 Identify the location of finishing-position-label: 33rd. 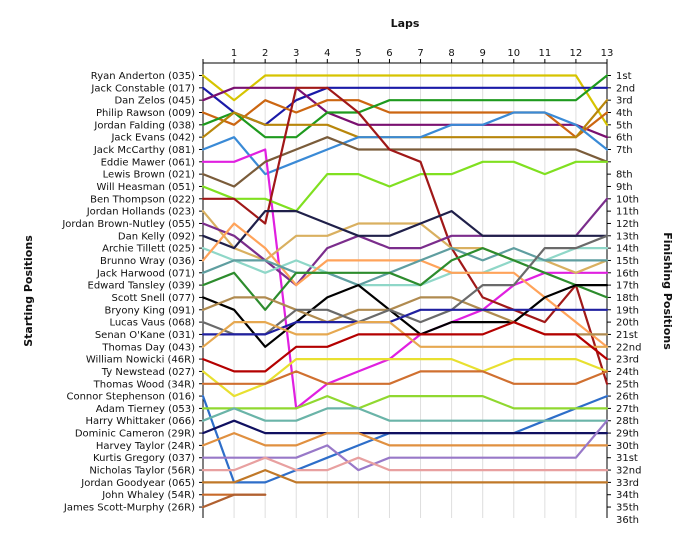
(627, 483).